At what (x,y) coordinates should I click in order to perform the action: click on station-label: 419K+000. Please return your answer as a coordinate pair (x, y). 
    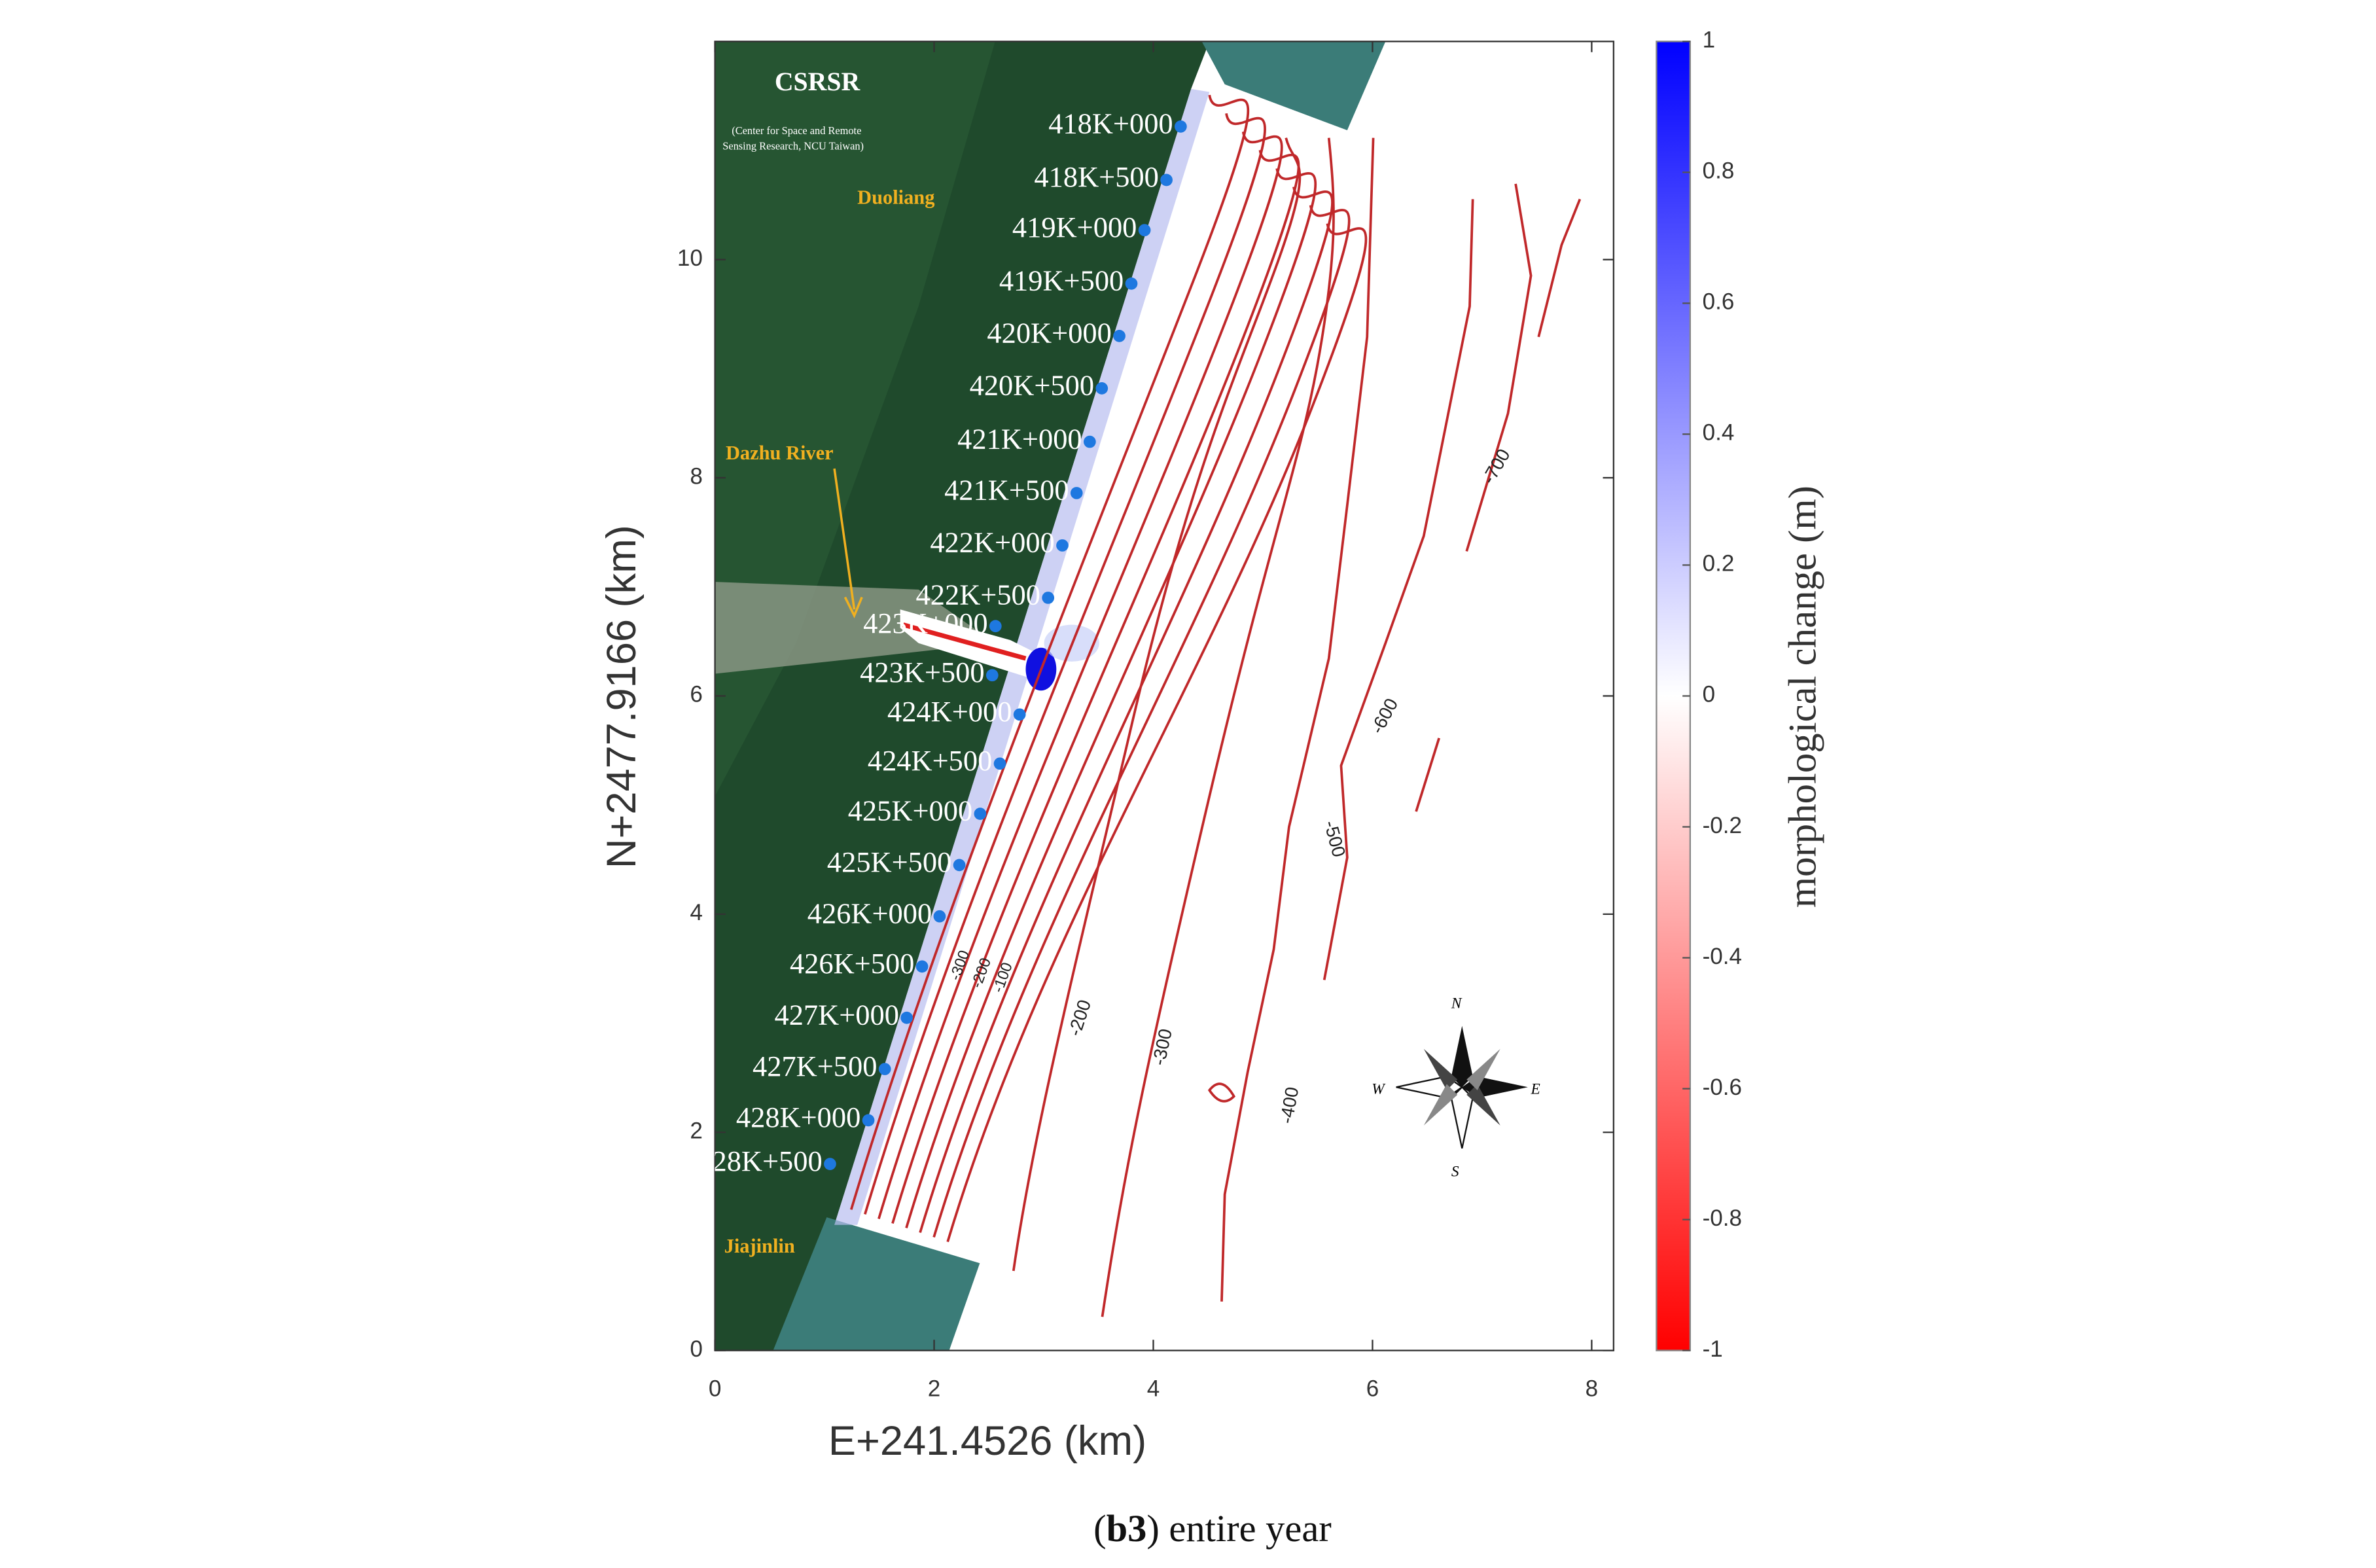
    Looking at the image, I should click on (1074, 227).